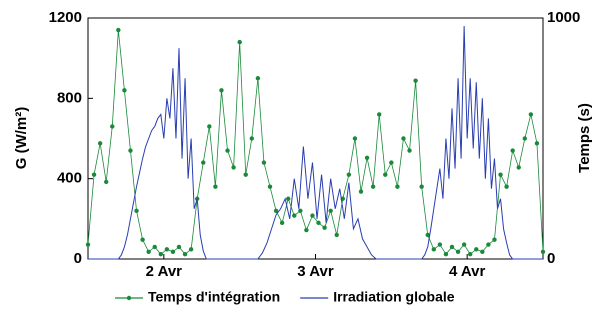 This screenshot has width=602, height=320. What do you see at coordinates (65, 17) in the screenshot?
I see `y-tick-label: 1200` at bounding box center [65, 17].